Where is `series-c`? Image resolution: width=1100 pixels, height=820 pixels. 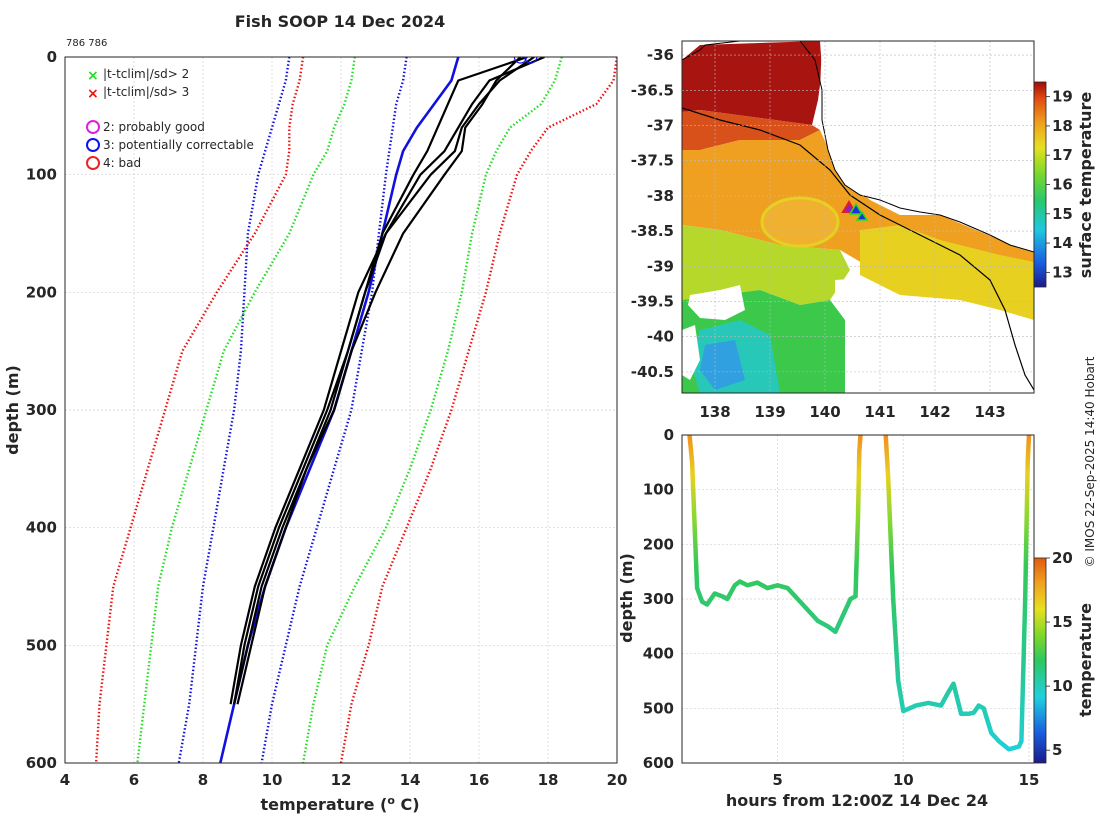
series-c is located at coordinates (859, 593).